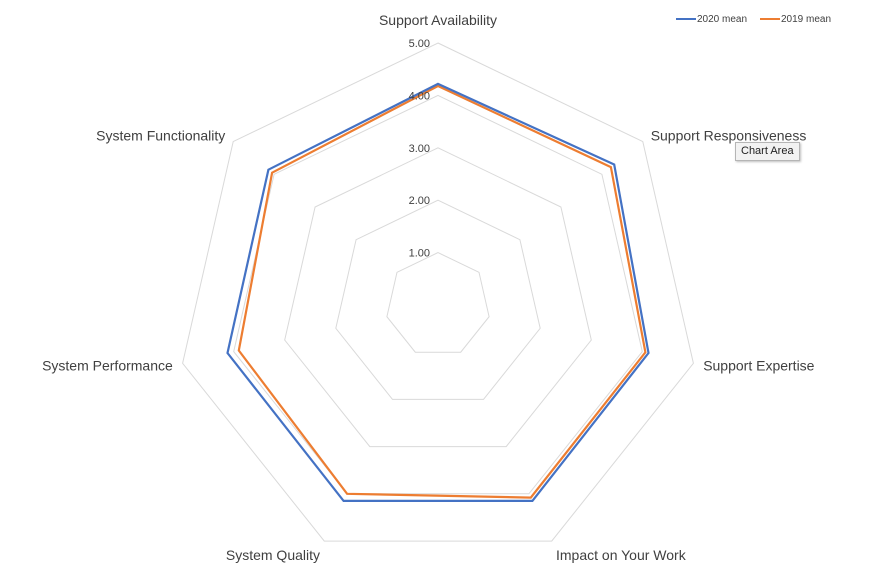  What do you see at coordinates (753, 19) in the screenshot?
I see `legend: 2020 mean 2019 mean` at bounding box center [753, 19].